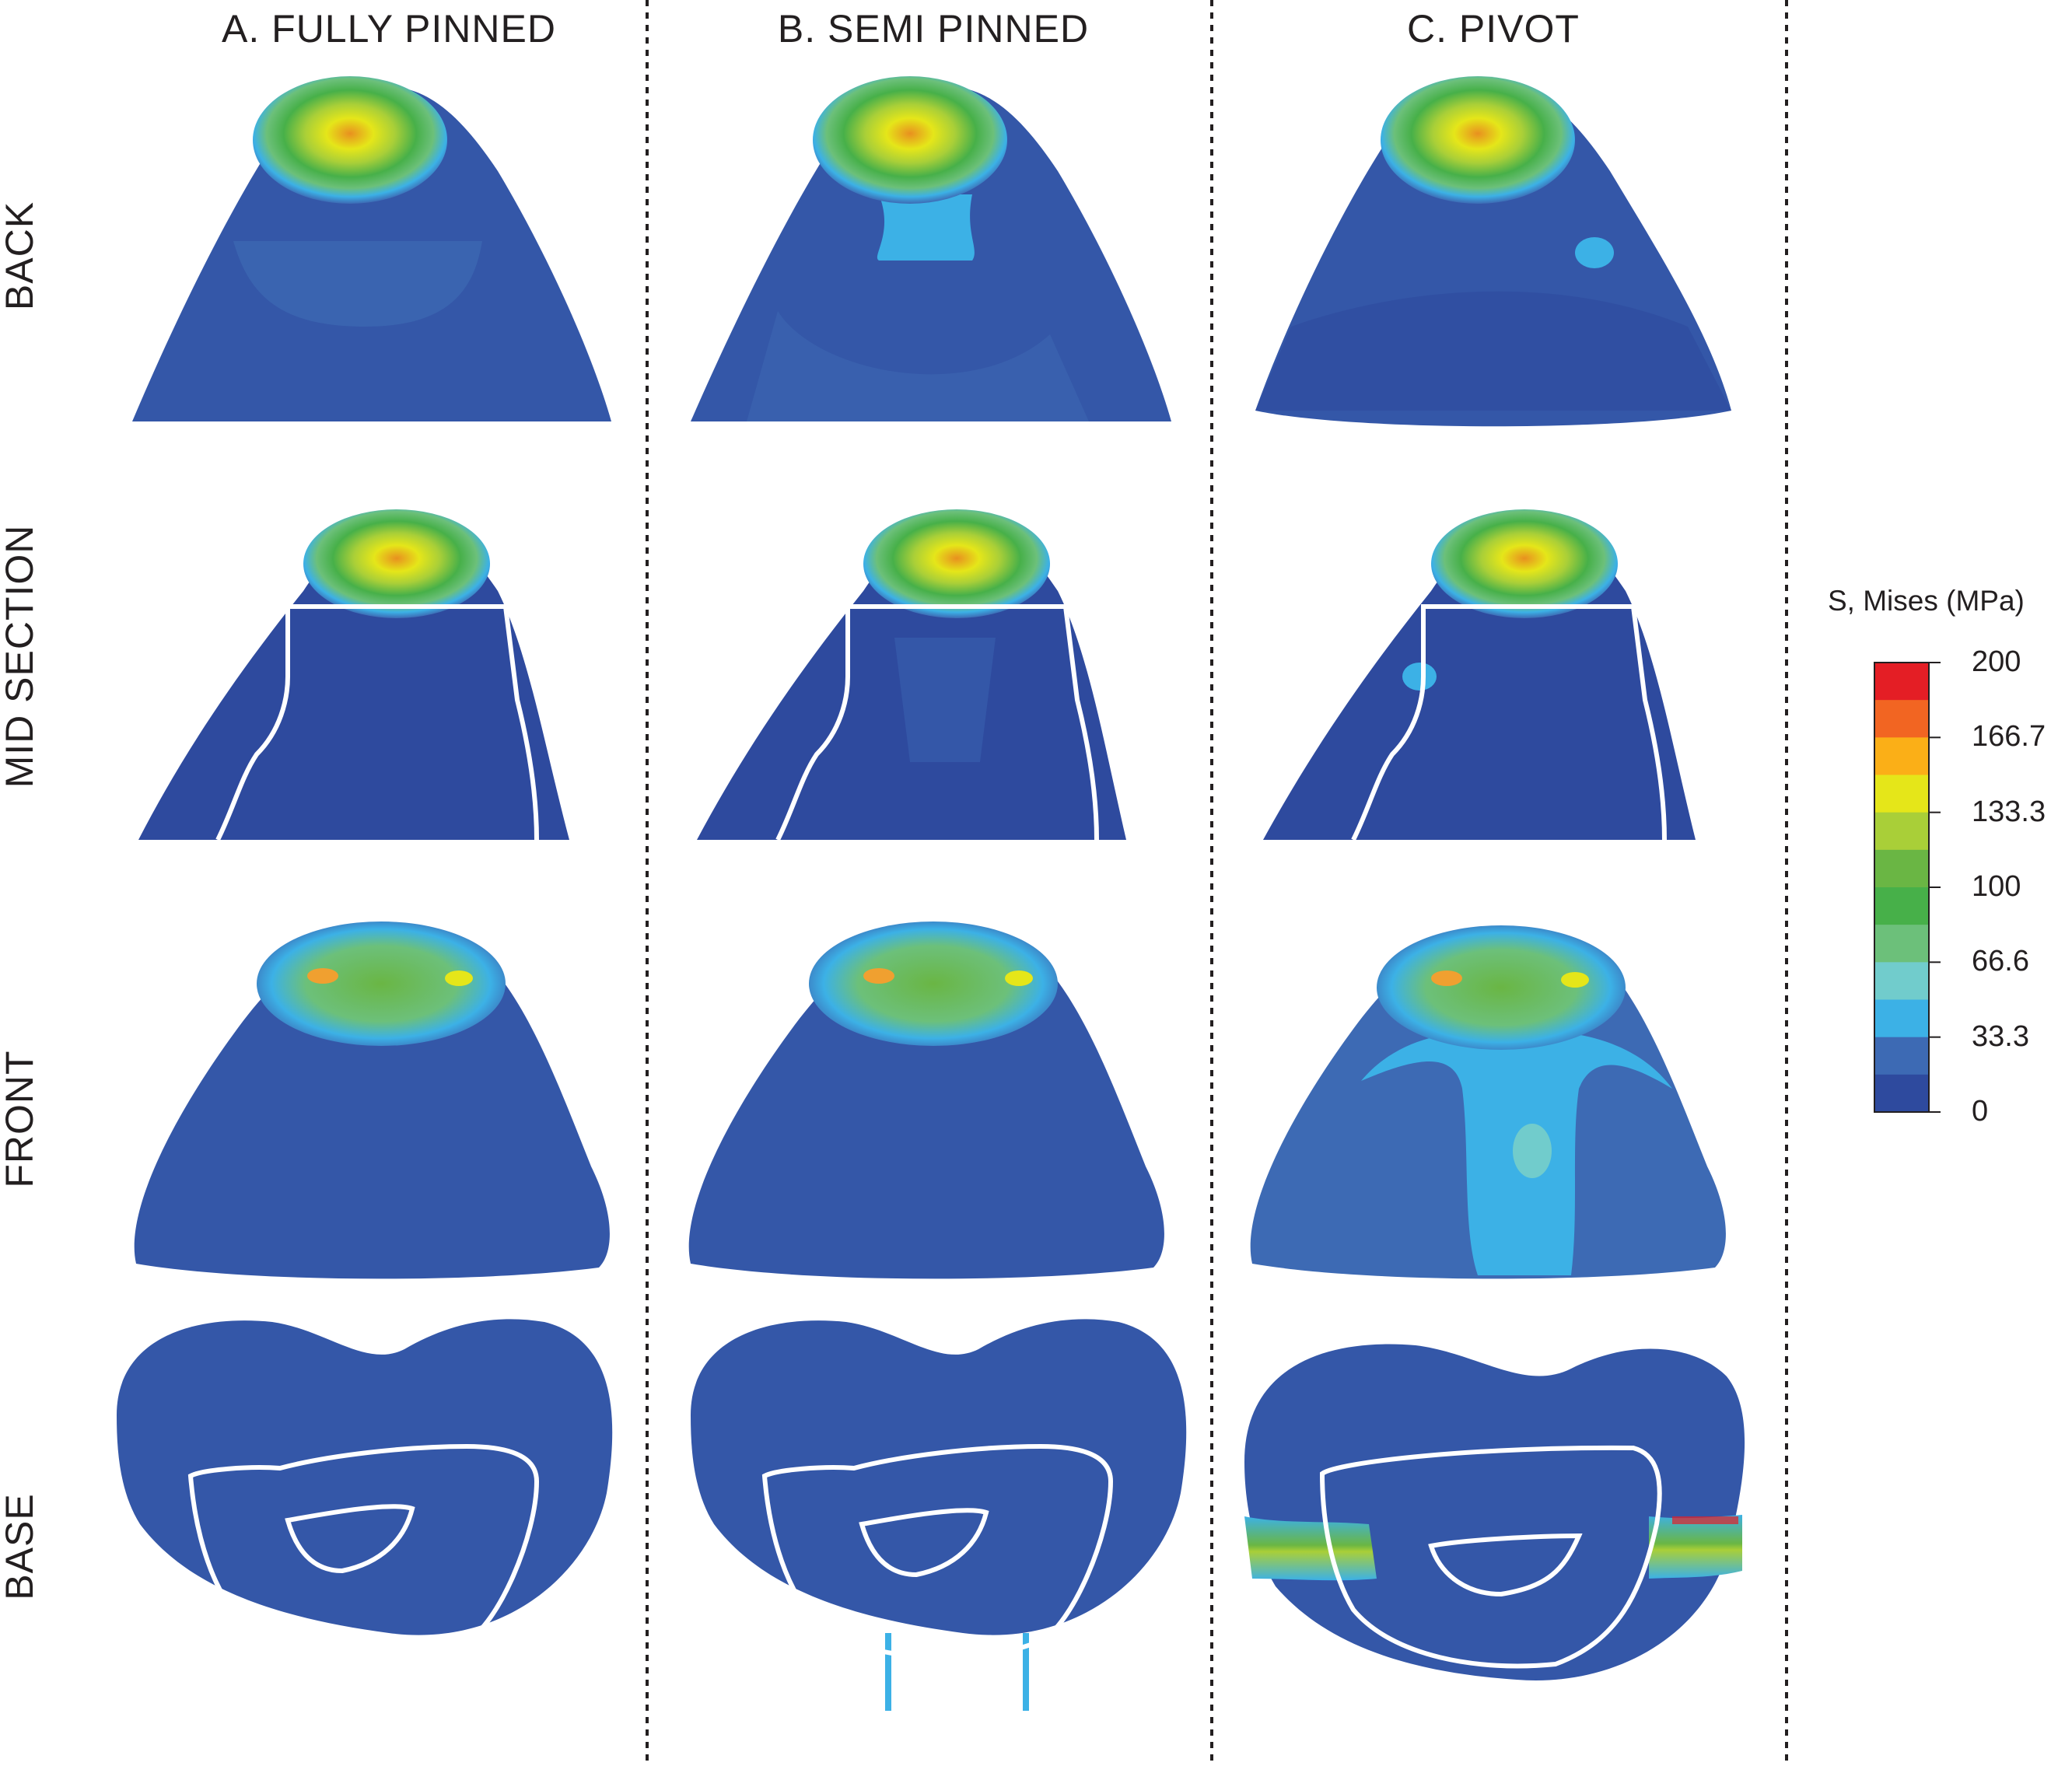 The width and height of the screenshot is (2072, 1780). What do you see at coordinates (389, 29) in the screenshot?
I see `column-header-fully-pinned: A. FULLY PINNED` at bounding box center [389, 29].